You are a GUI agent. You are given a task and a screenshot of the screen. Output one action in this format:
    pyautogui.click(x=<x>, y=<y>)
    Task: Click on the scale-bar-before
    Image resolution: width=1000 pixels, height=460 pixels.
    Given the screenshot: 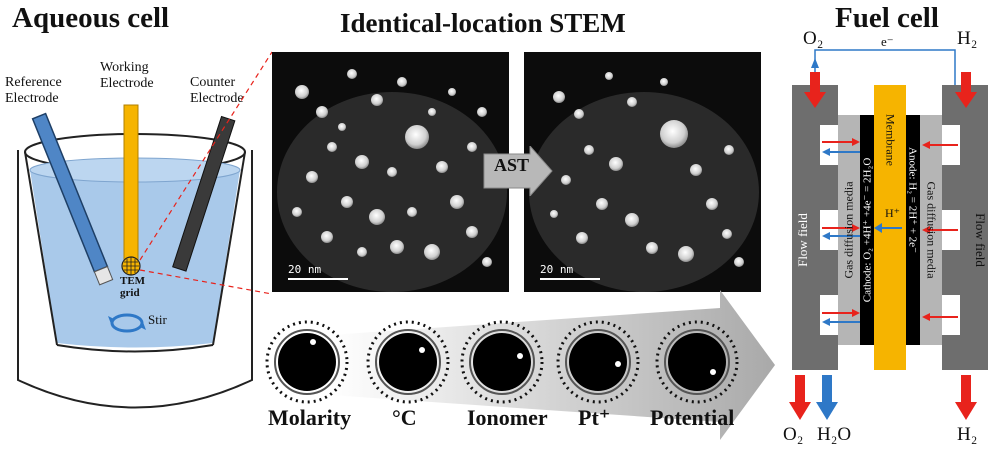 What is the action you would take?
    pyautogui.click(x=318, y=279)
    